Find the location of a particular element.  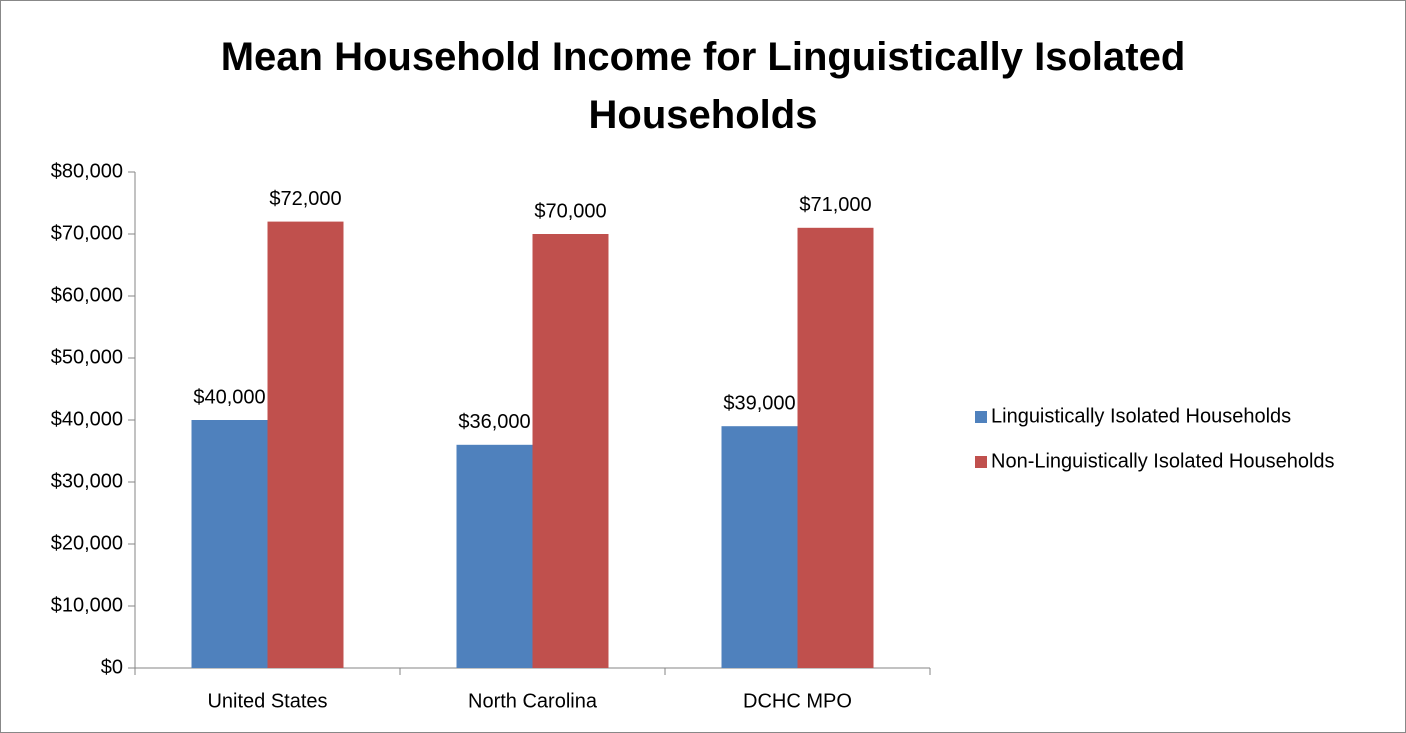

data-label: $36,000 is located at coordinates (494, 422).